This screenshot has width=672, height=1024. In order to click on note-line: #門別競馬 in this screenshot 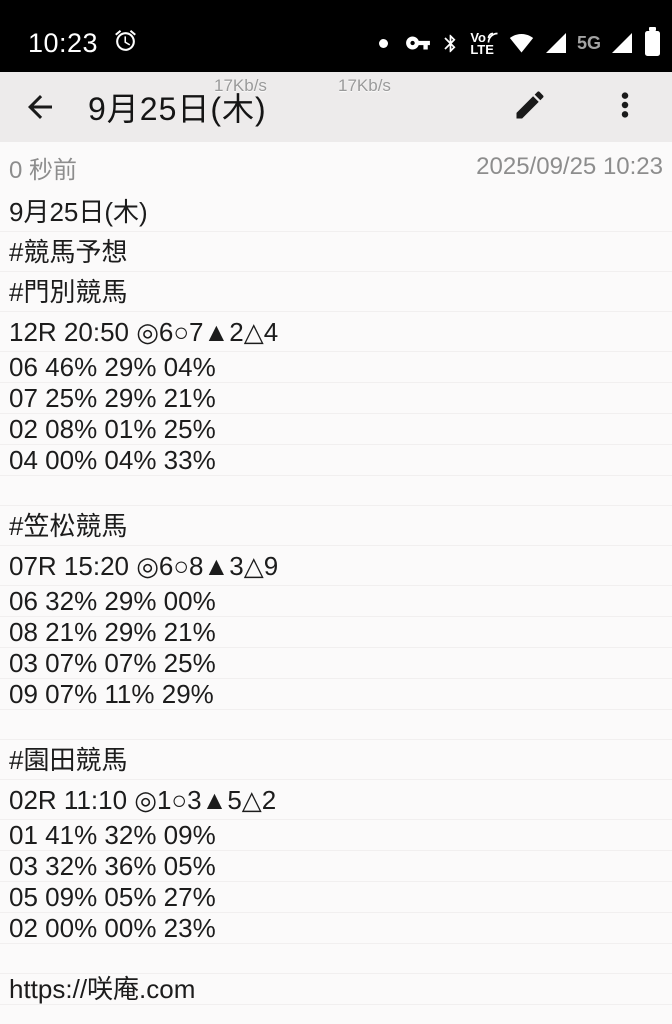, I will do `click(336, 292)`.